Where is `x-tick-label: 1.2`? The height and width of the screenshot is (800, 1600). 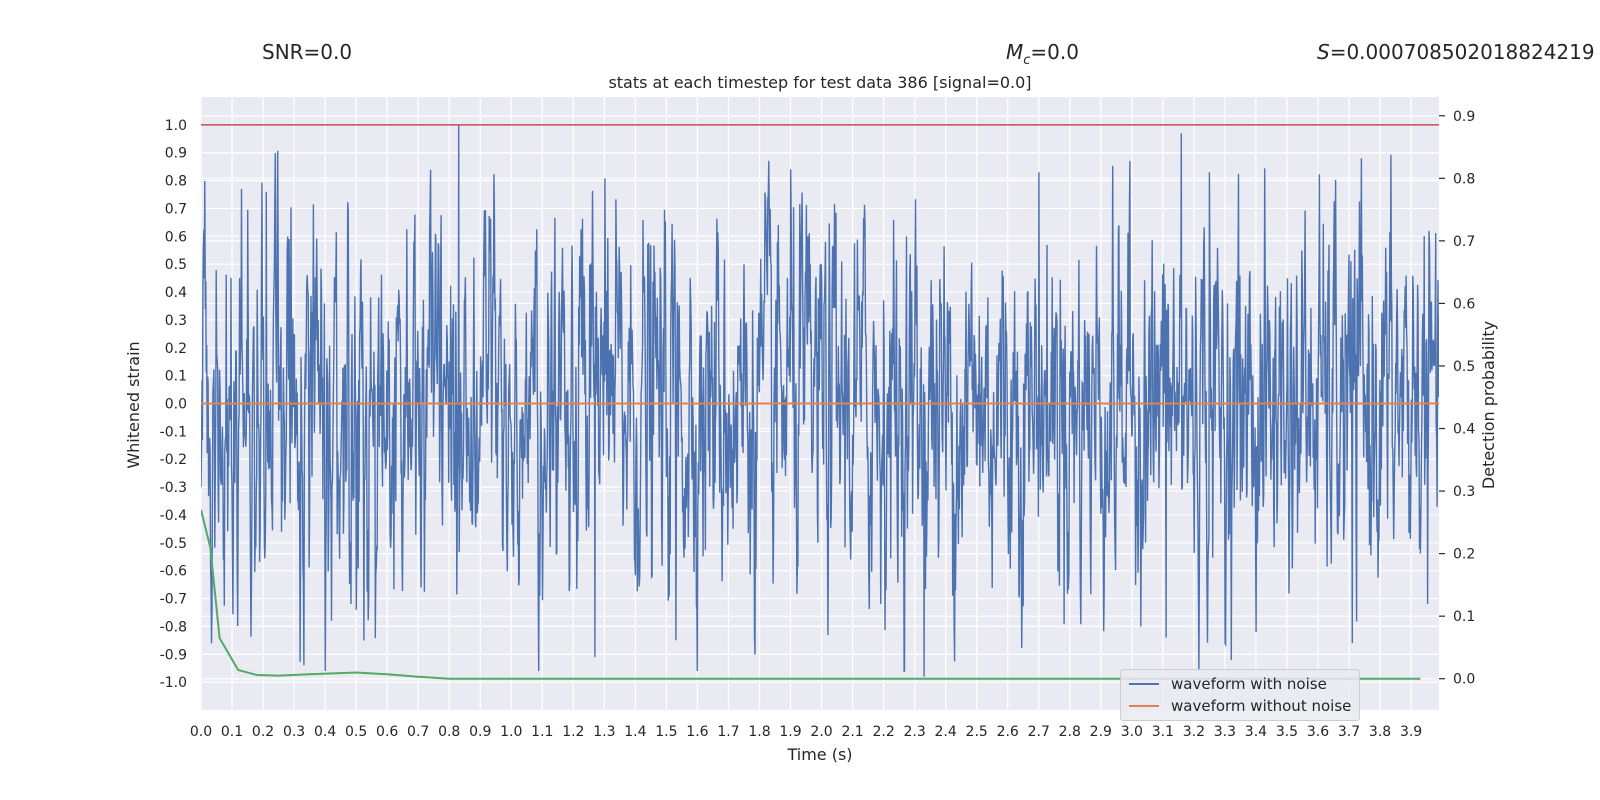
x-tick-label: 1.2 is located at coordinates (573, 732).